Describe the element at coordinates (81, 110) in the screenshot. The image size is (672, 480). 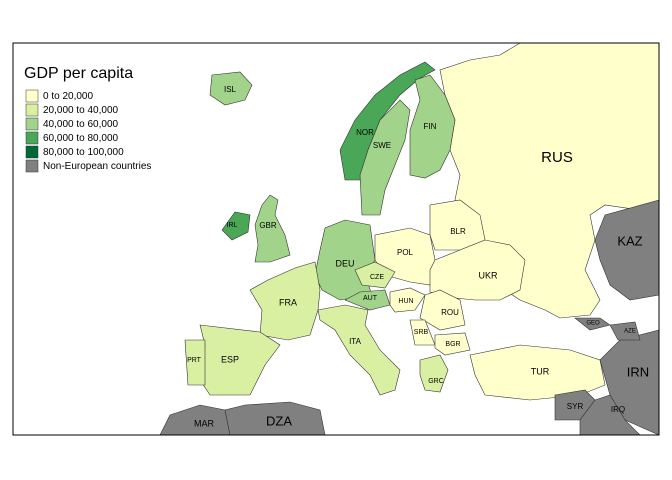
I see `legend-label: 20,000 to 40,000` at that location.